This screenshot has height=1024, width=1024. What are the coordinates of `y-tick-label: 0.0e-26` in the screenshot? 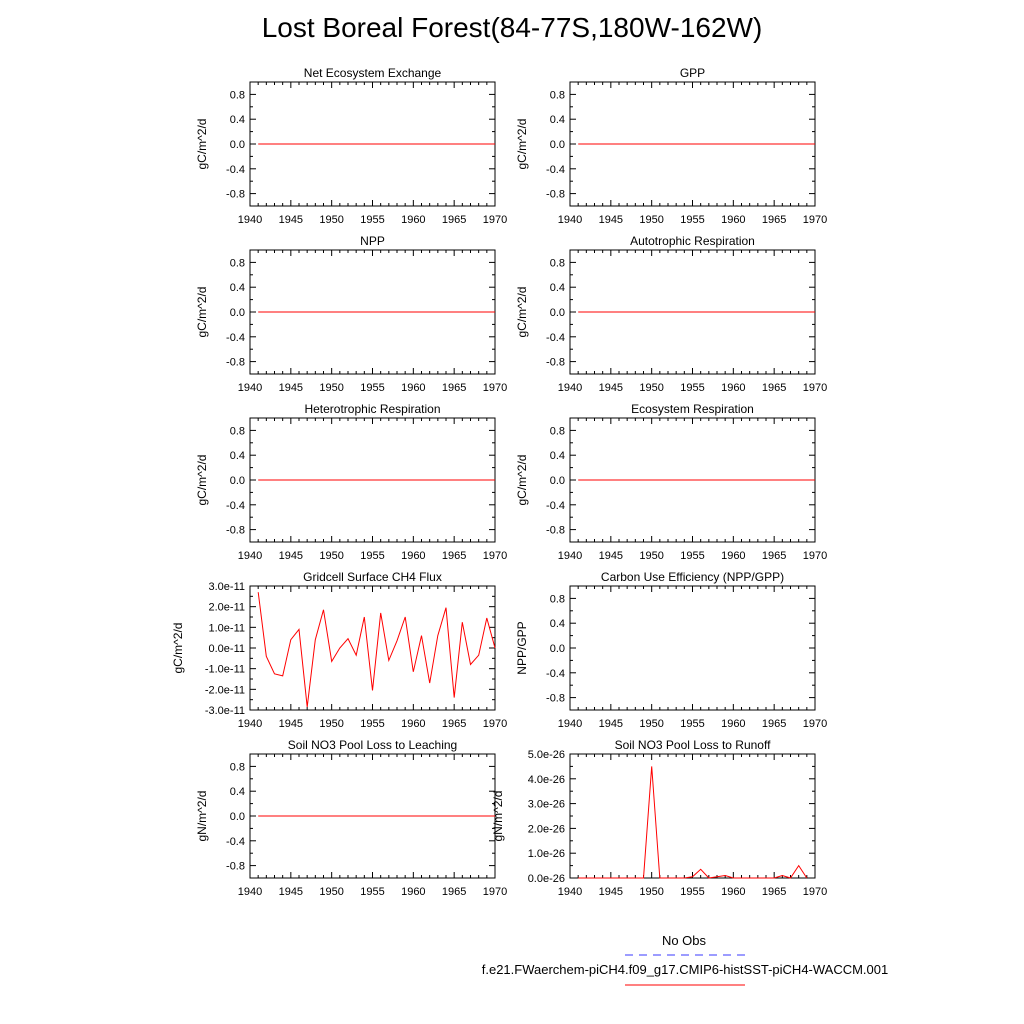 It's located at (546, 879).